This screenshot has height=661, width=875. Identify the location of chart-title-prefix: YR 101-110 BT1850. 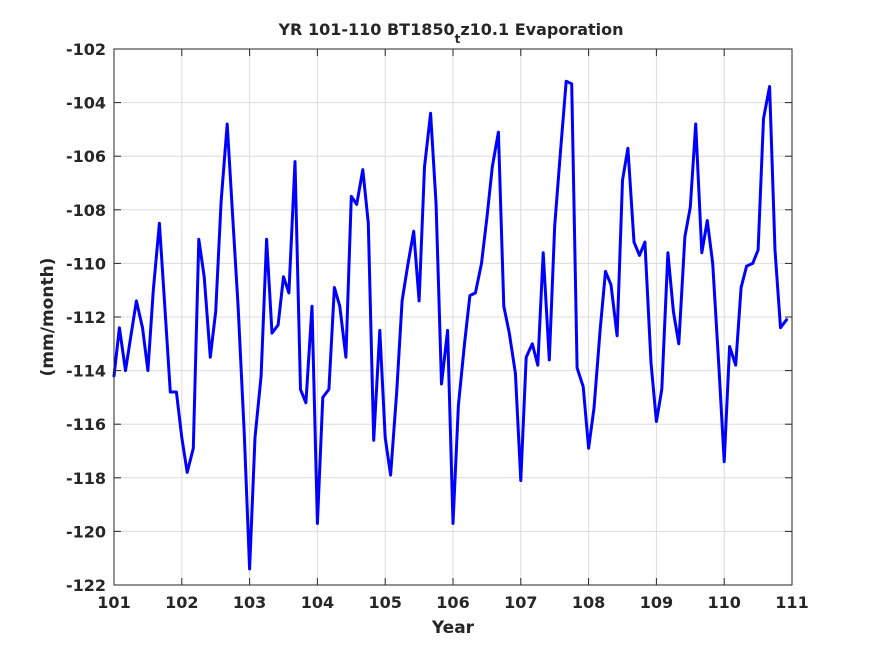
(365, 29).